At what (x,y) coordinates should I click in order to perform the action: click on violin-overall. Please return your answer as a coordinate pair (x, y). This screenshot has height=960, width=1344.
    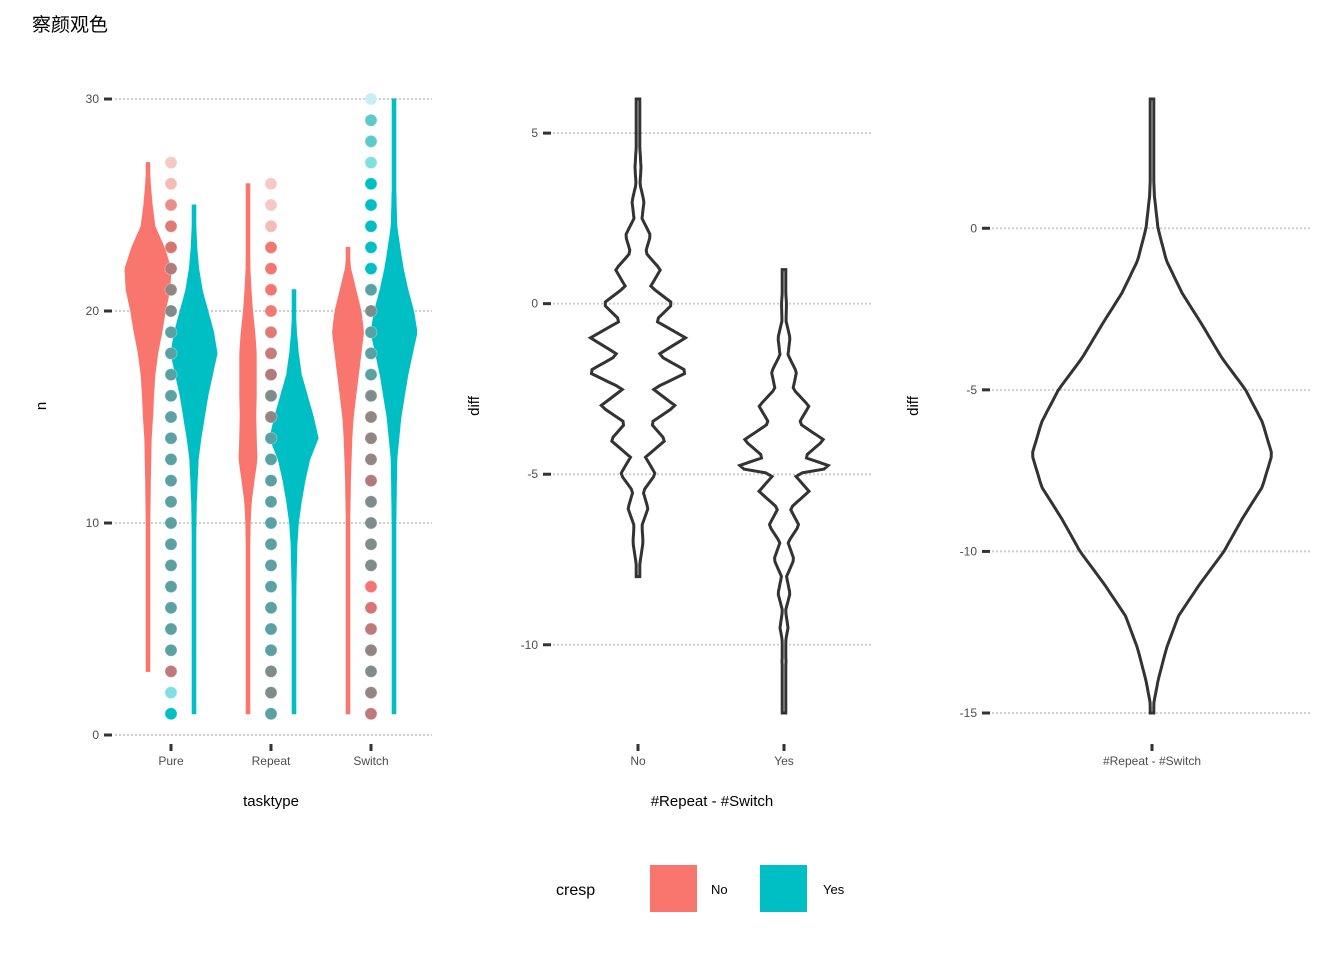
    Looking at the image, I should click on (1152, 406).